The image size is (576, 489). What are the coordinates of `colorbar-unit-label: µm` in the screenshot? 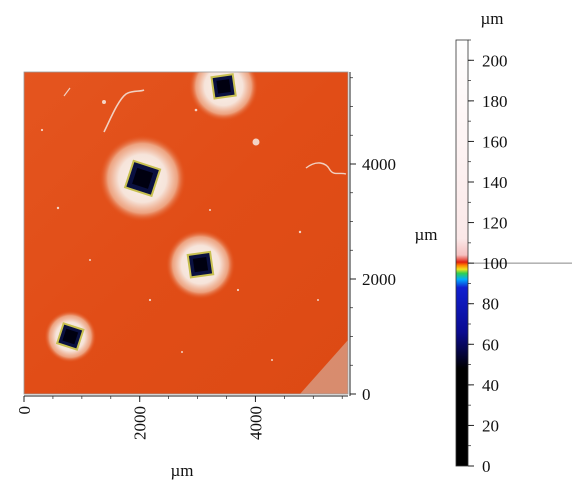 It's located at (491, 18).